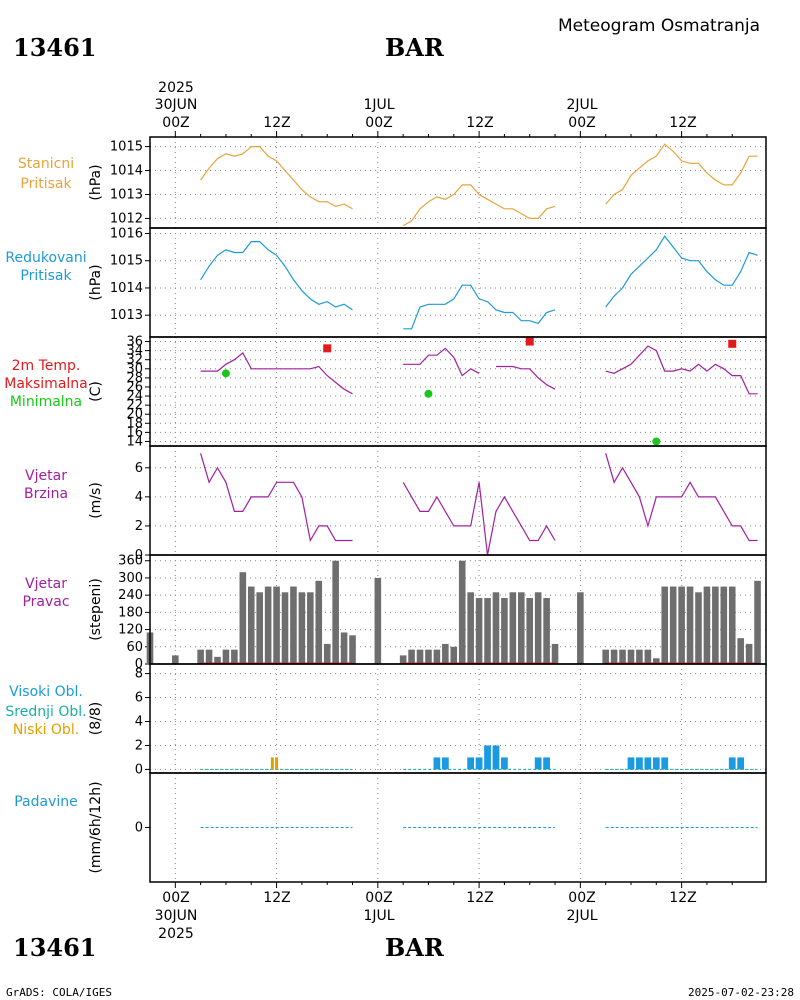 This screenshot has width=800, height=1000. Describe the element at coordinates (134, 647) in the screenshot. I see `y-tick-label: 60` at that location.